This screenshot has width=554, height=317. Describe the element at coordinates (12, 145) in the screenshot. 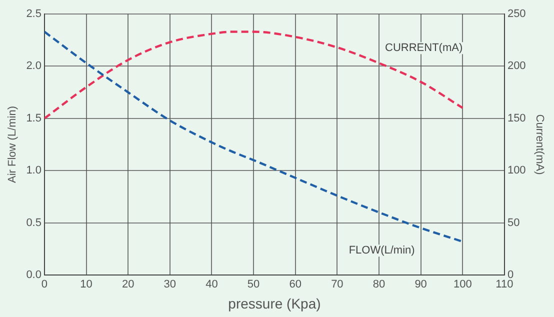

I see `y-axis-title: Air Flow (L/min)` at that location.